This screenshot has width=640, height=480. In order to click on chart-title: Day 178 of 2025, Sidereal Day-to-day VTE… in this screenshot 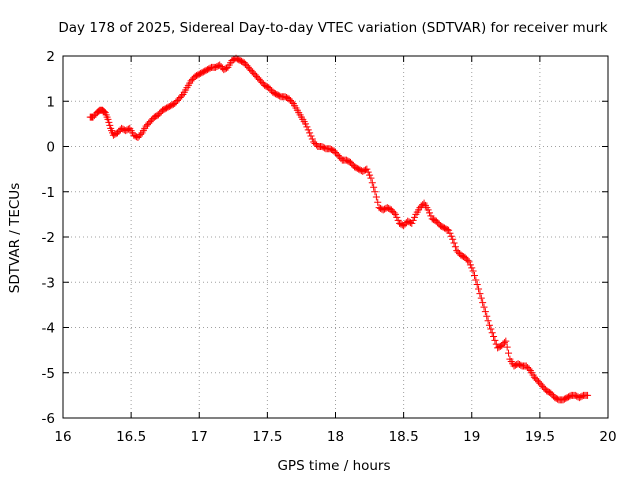, I will do `click(332, 28)`.